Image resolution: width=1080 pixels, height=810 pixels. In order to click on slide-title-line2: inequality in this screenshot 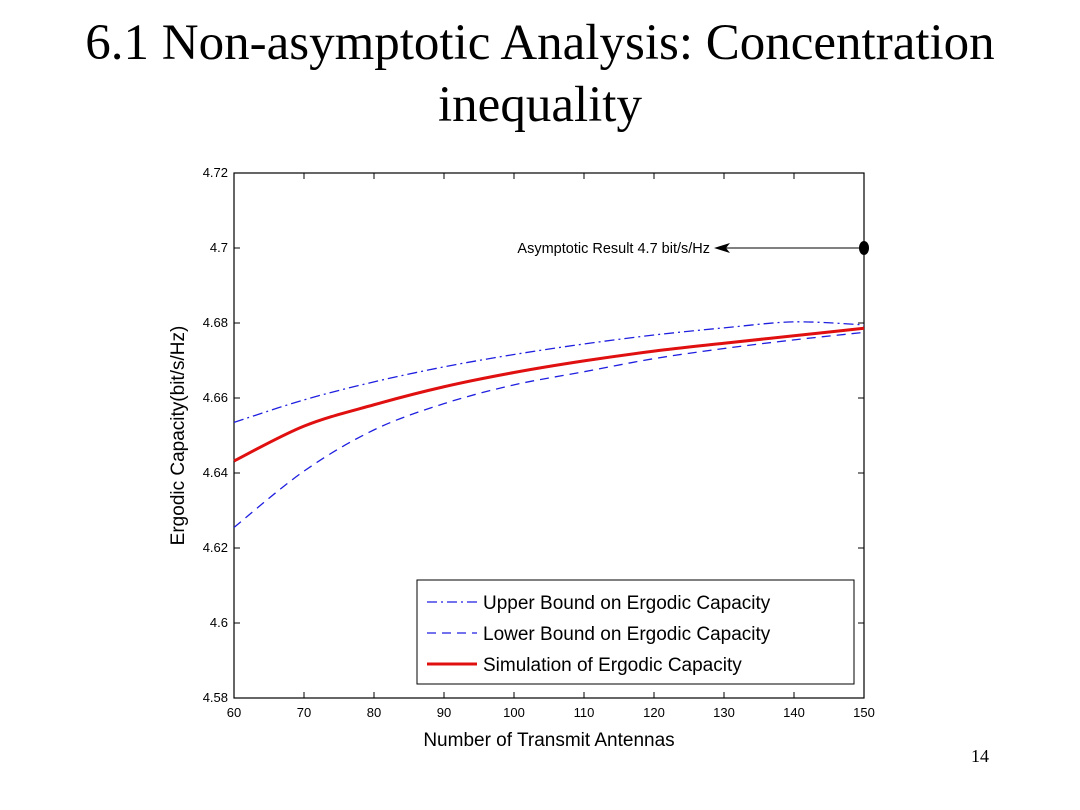, I will do `click(540, 105)`.